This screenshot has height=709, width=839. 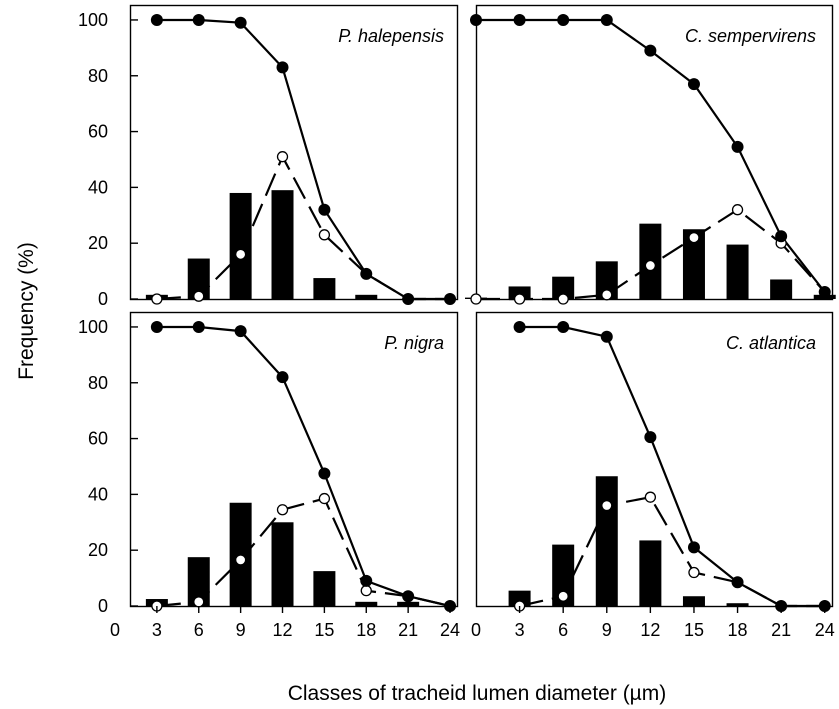 What do you see at coordinates (115, 630) in the screenshot?
I see `x-tick-label: 0` at bounding box center [115, 630].